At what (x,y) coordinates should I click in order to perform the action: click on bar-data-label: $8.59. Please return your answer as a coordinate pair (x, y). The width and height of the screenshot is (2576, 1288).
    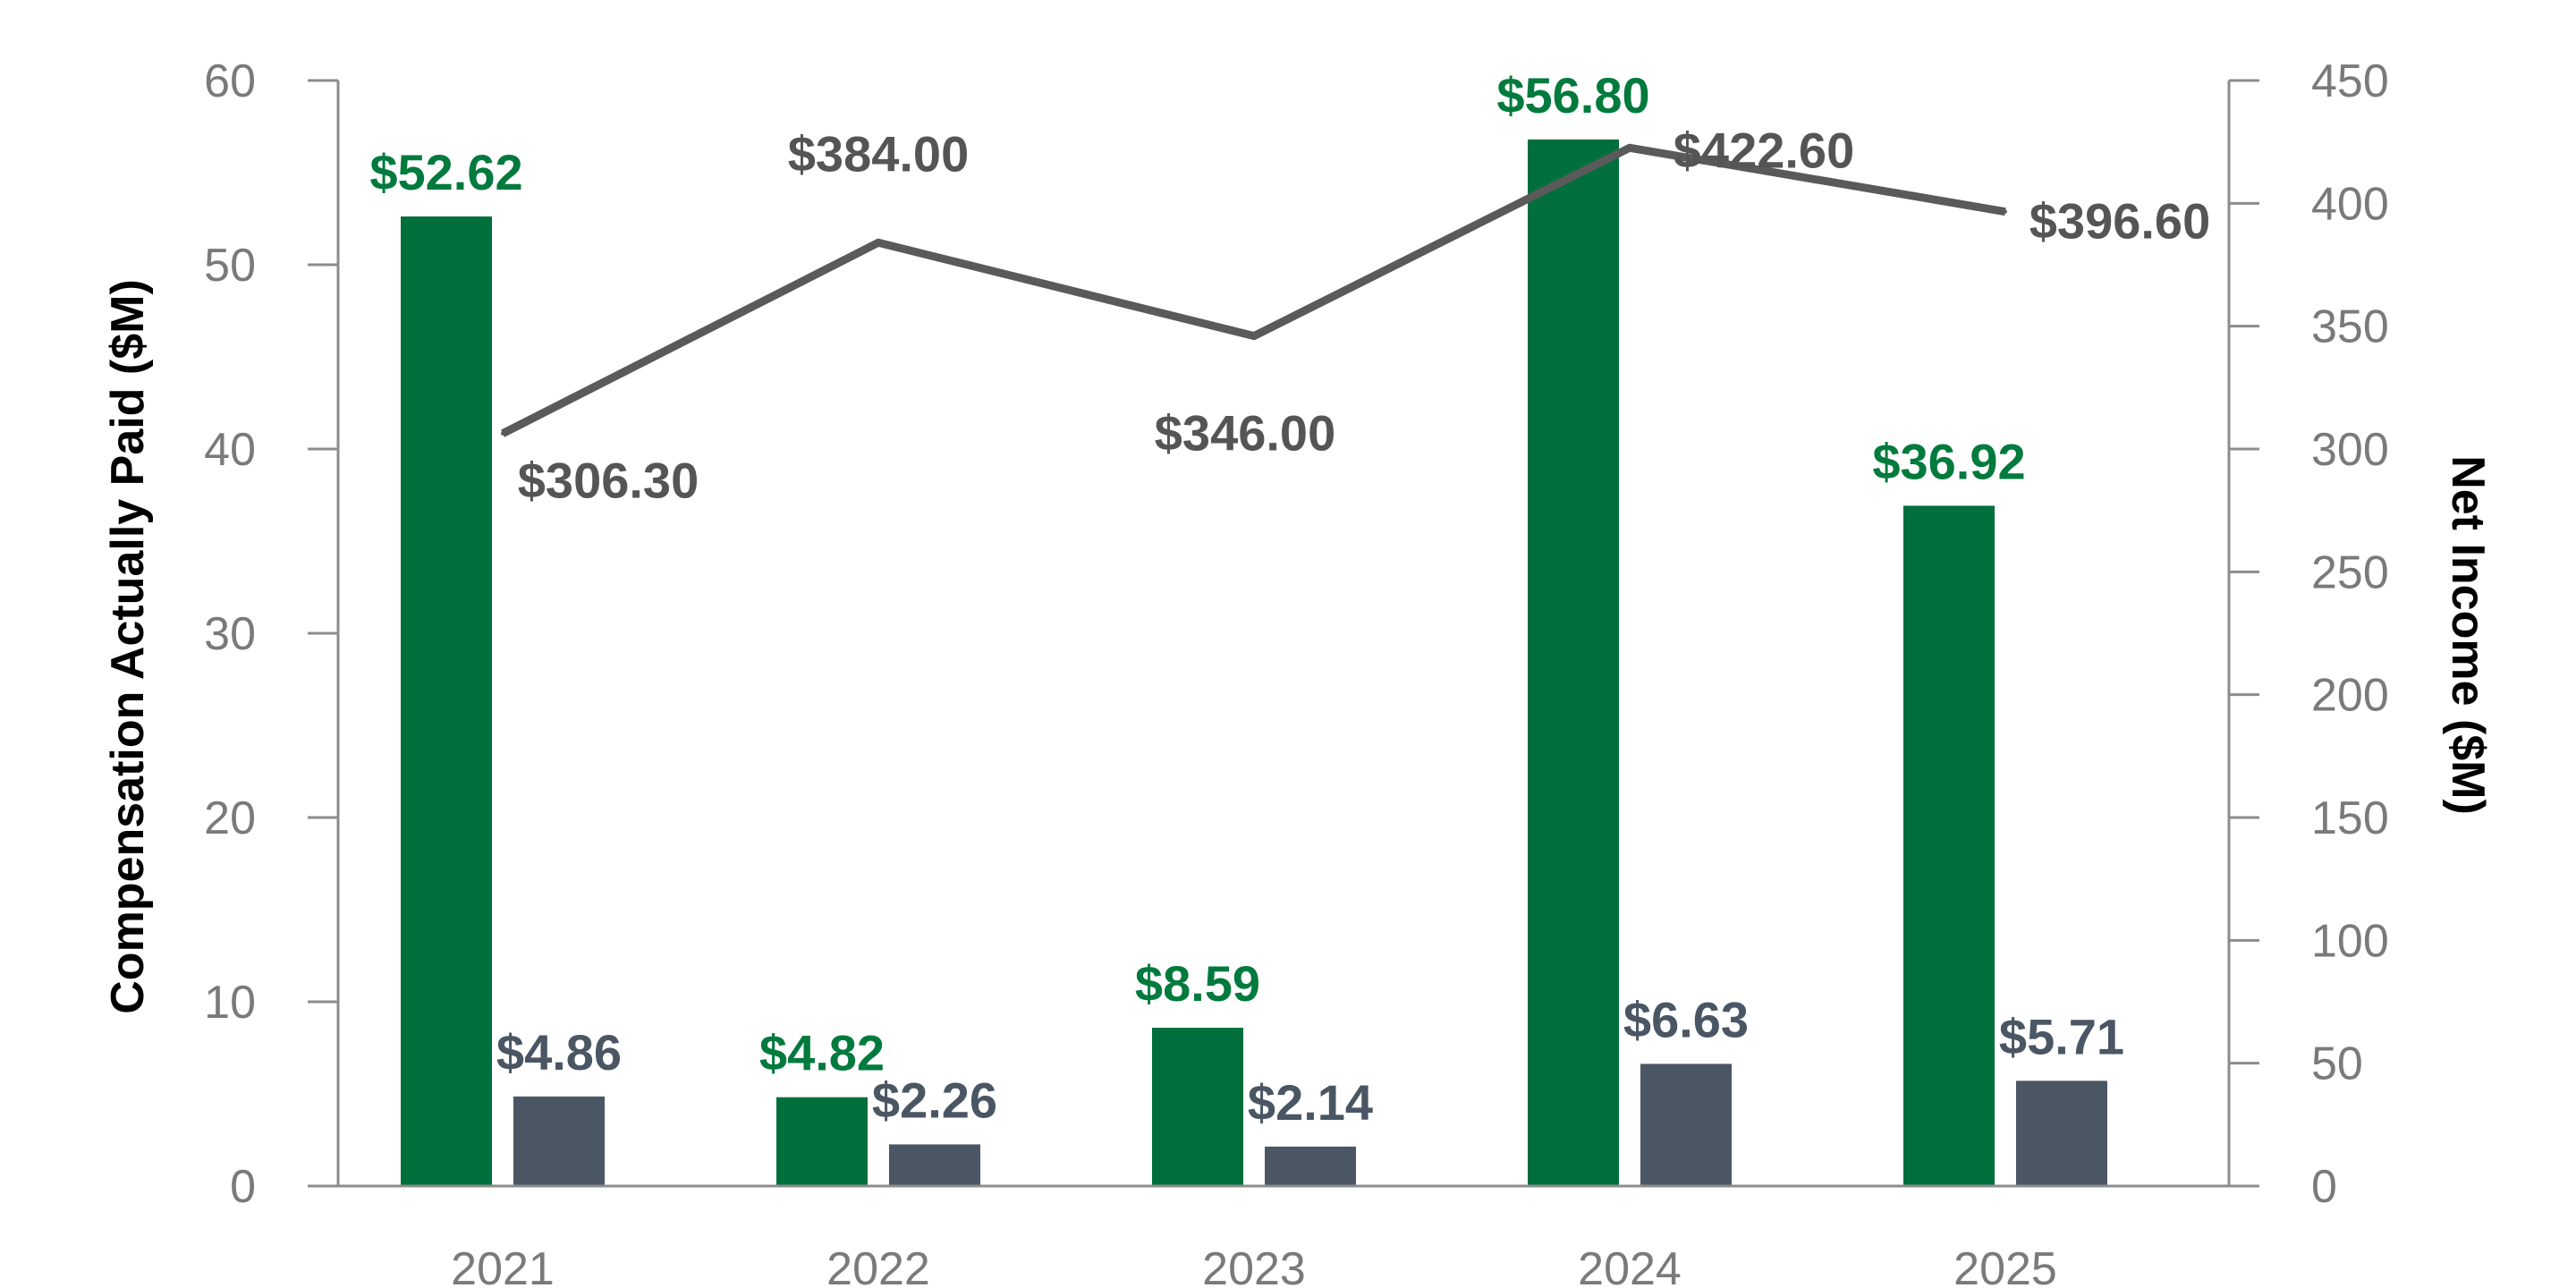
    Looking at the image, I should click on (1197, 983).